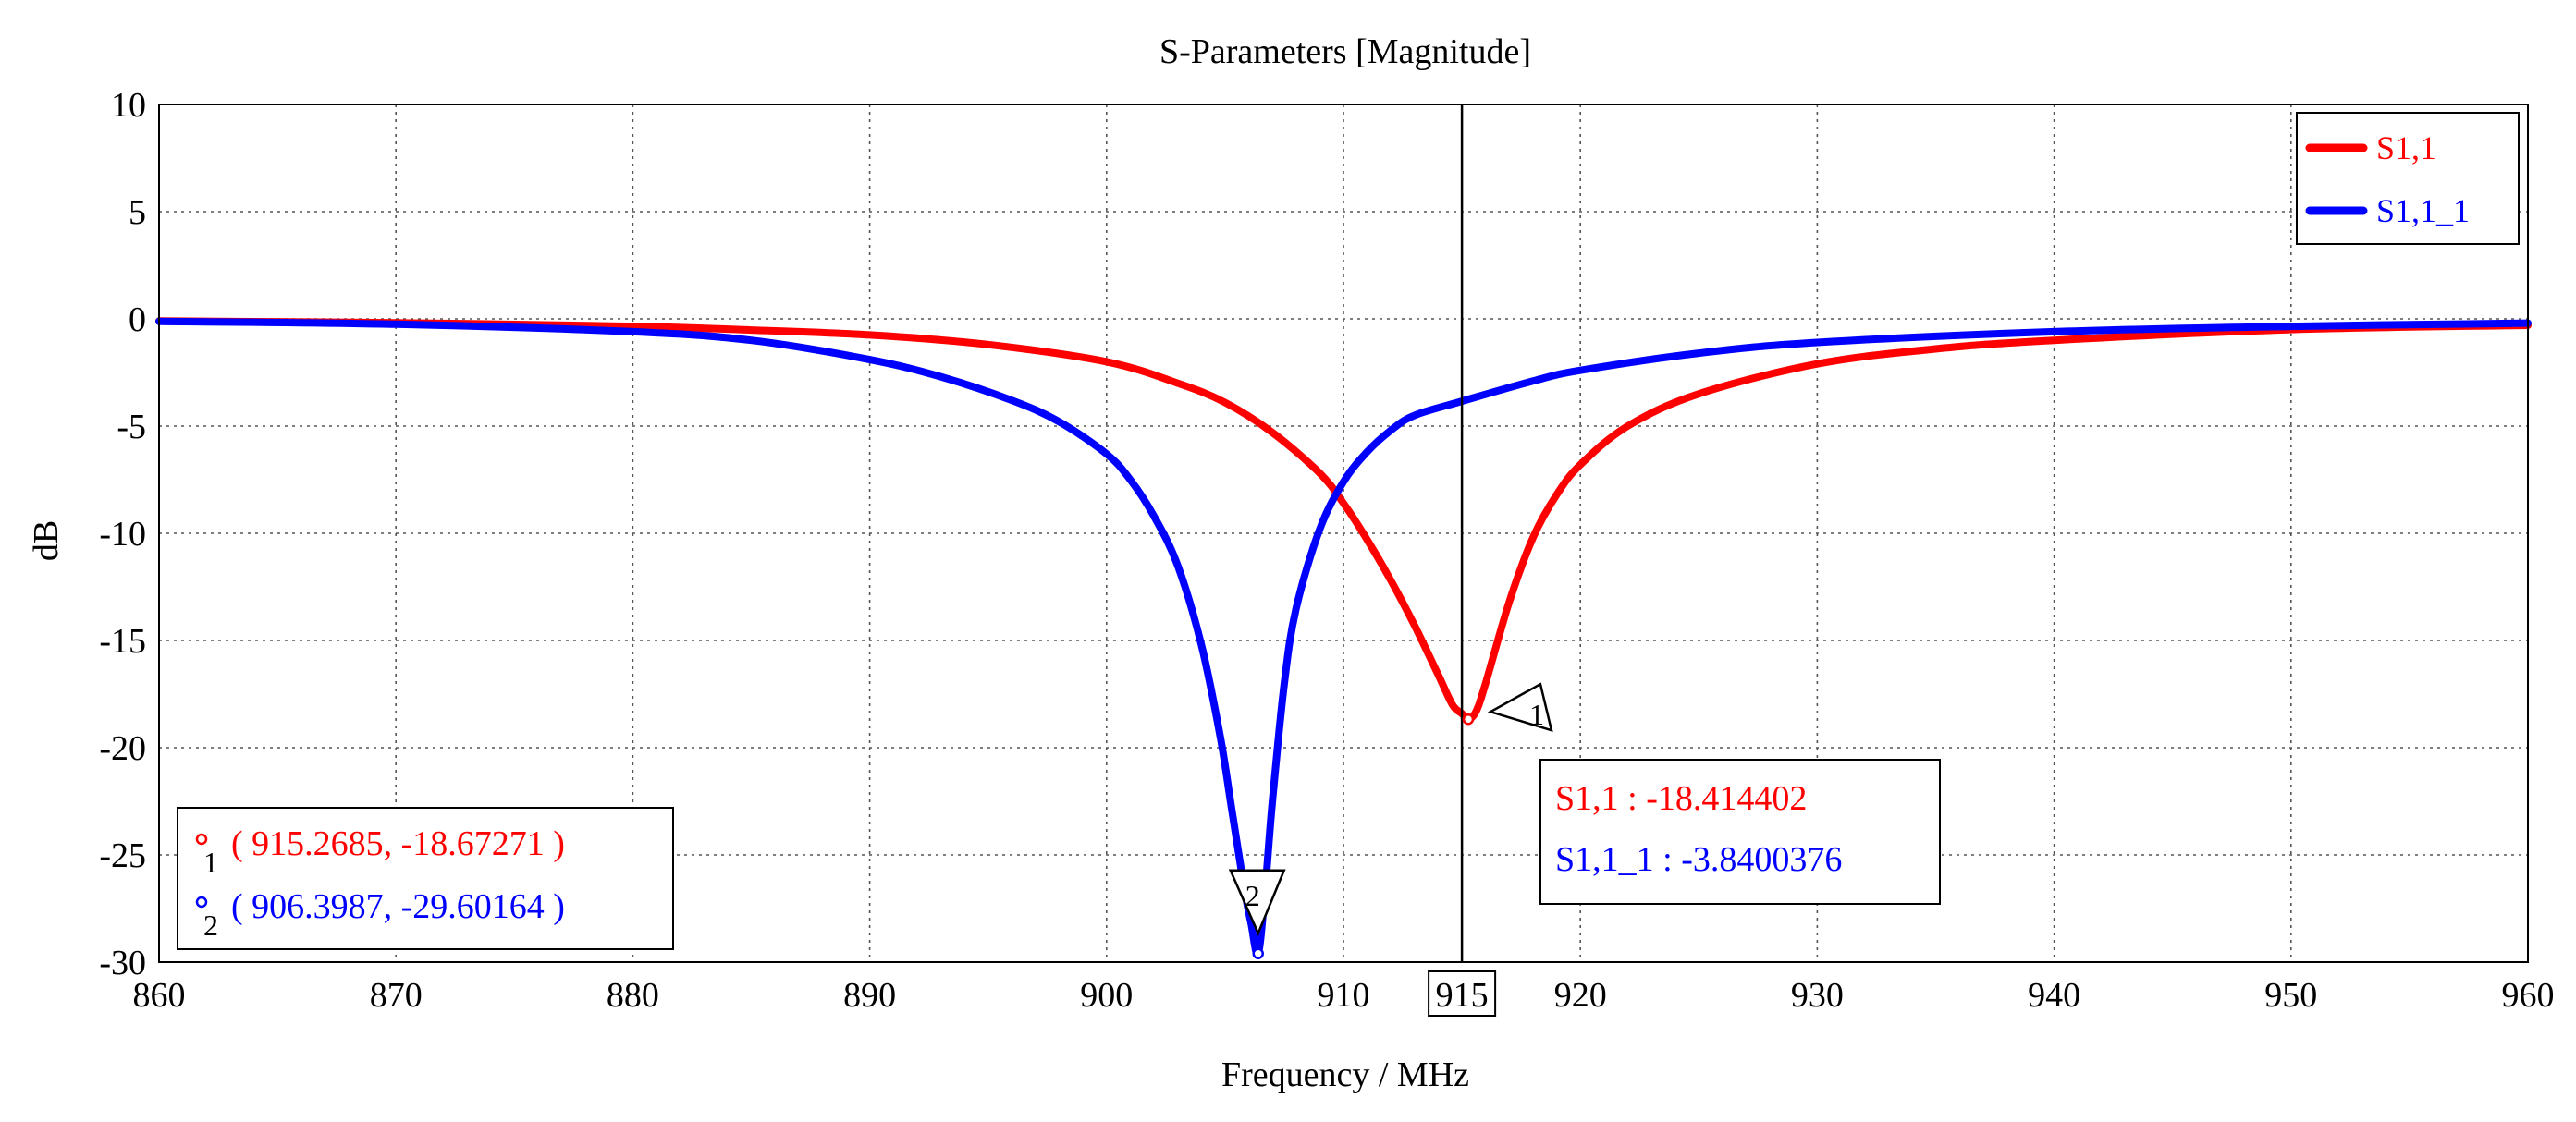 The image size is (2576, 1122). Describe the element at coordinates (159, 996) in the screenshot. I see `x-tick-label: 860` at that location.